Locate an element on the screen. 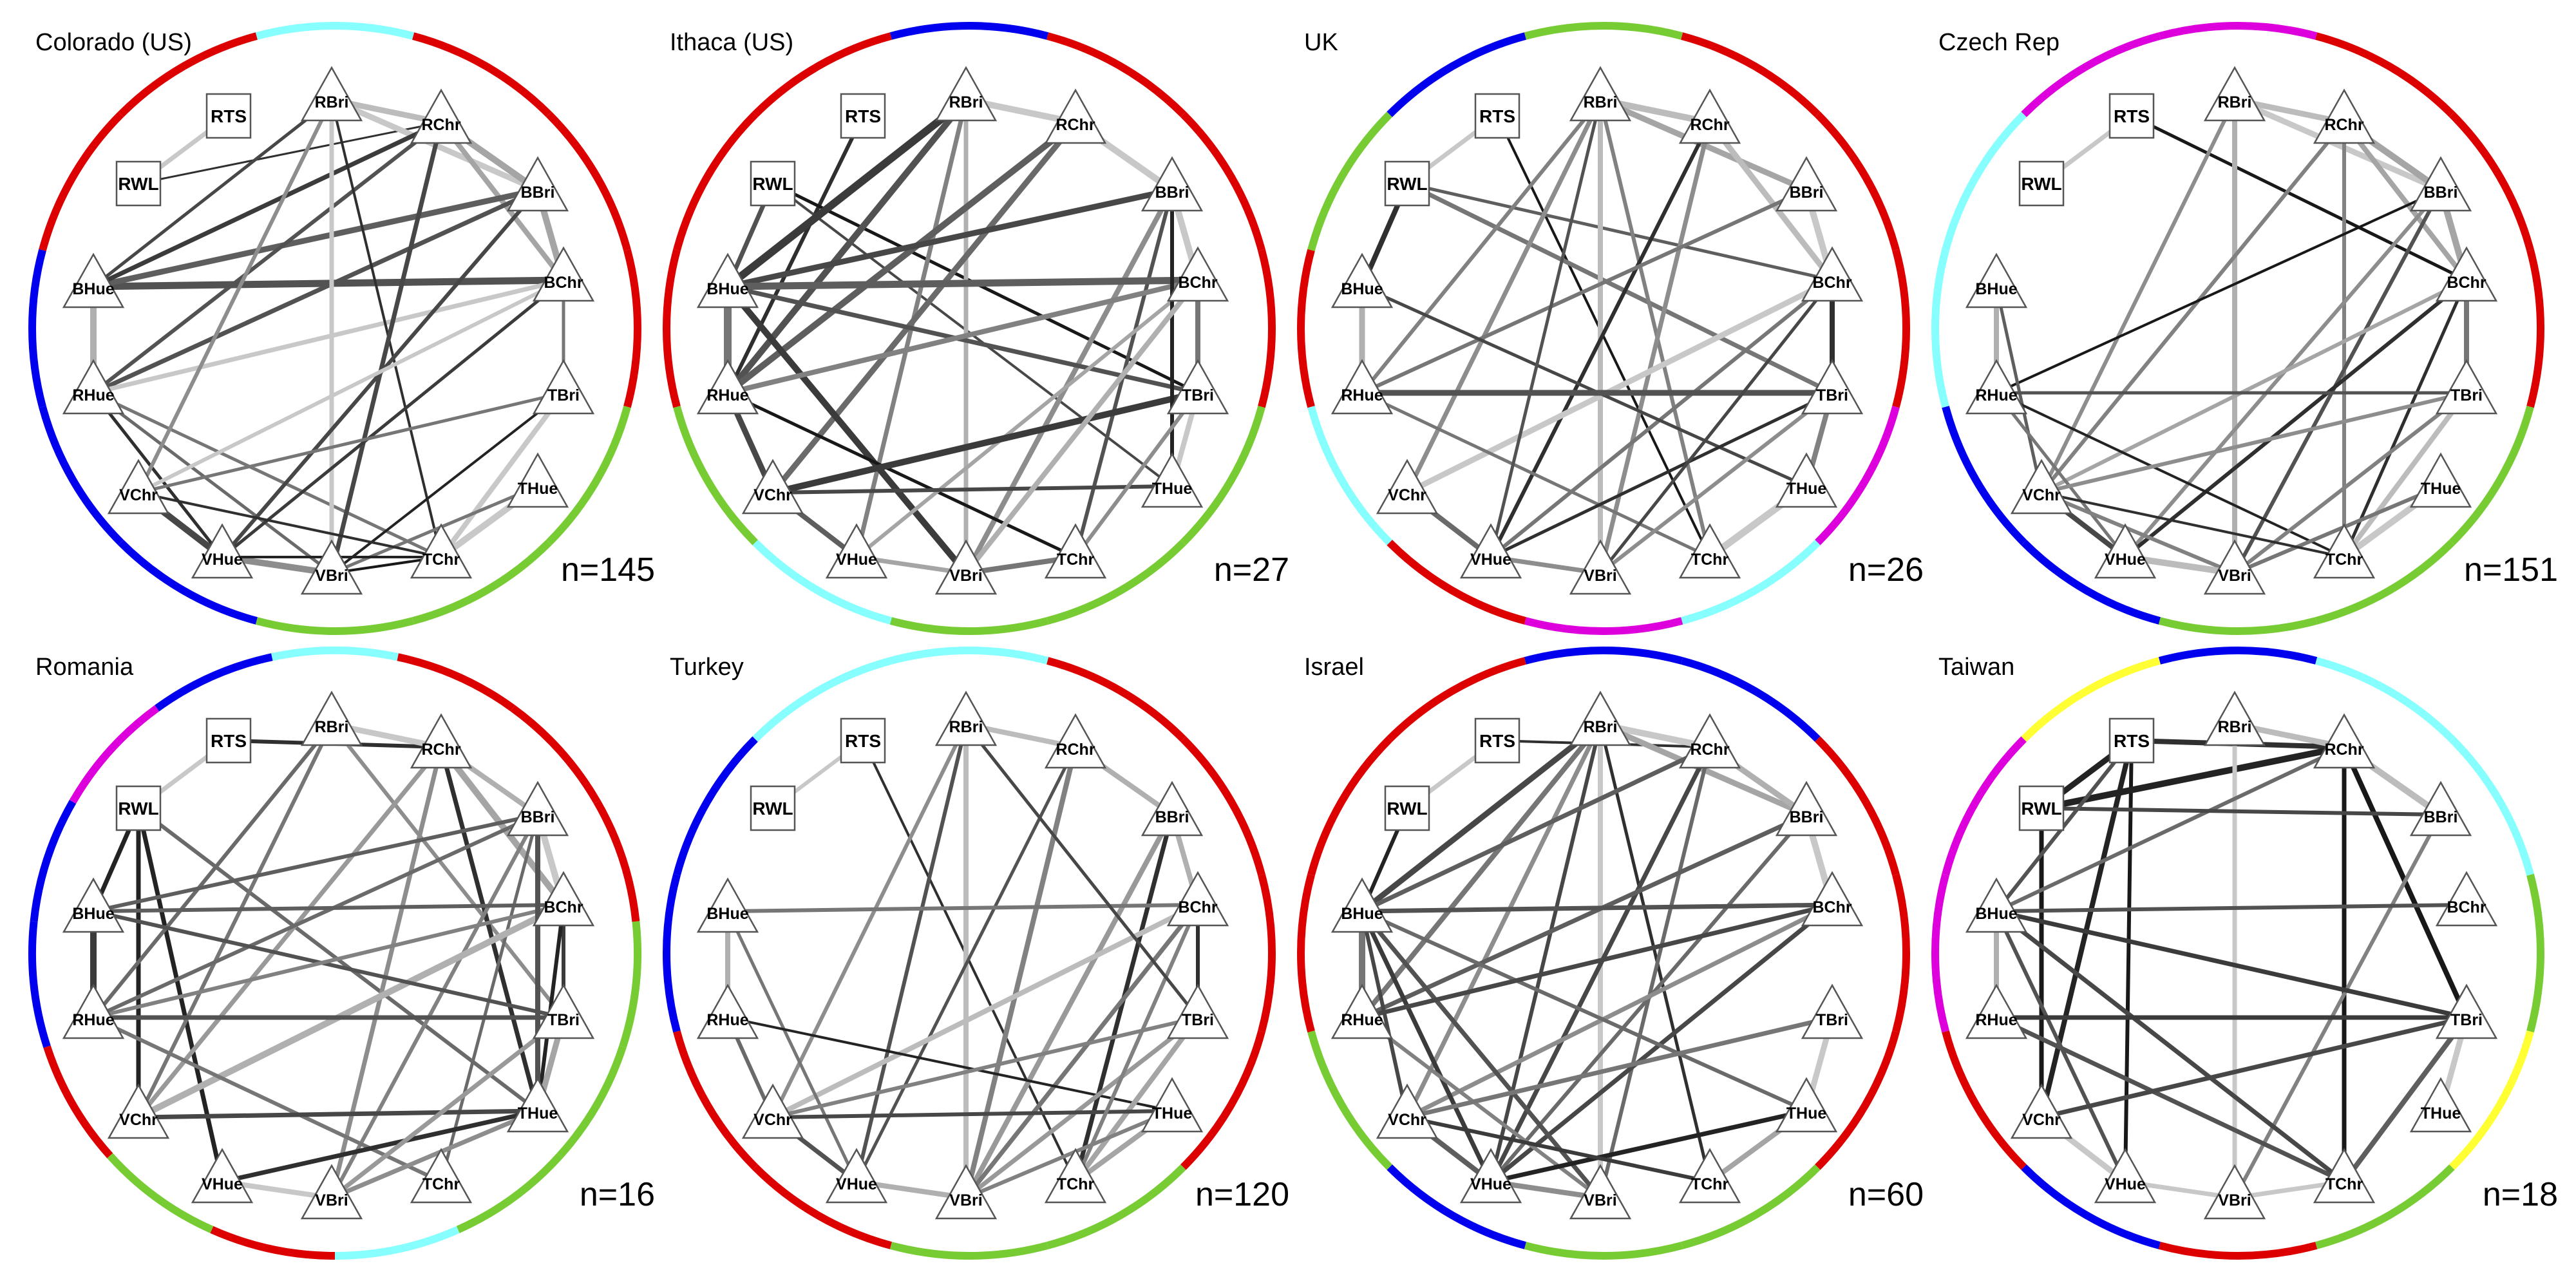  edge-rbri-tchr is located at coordinates (1655, 328).